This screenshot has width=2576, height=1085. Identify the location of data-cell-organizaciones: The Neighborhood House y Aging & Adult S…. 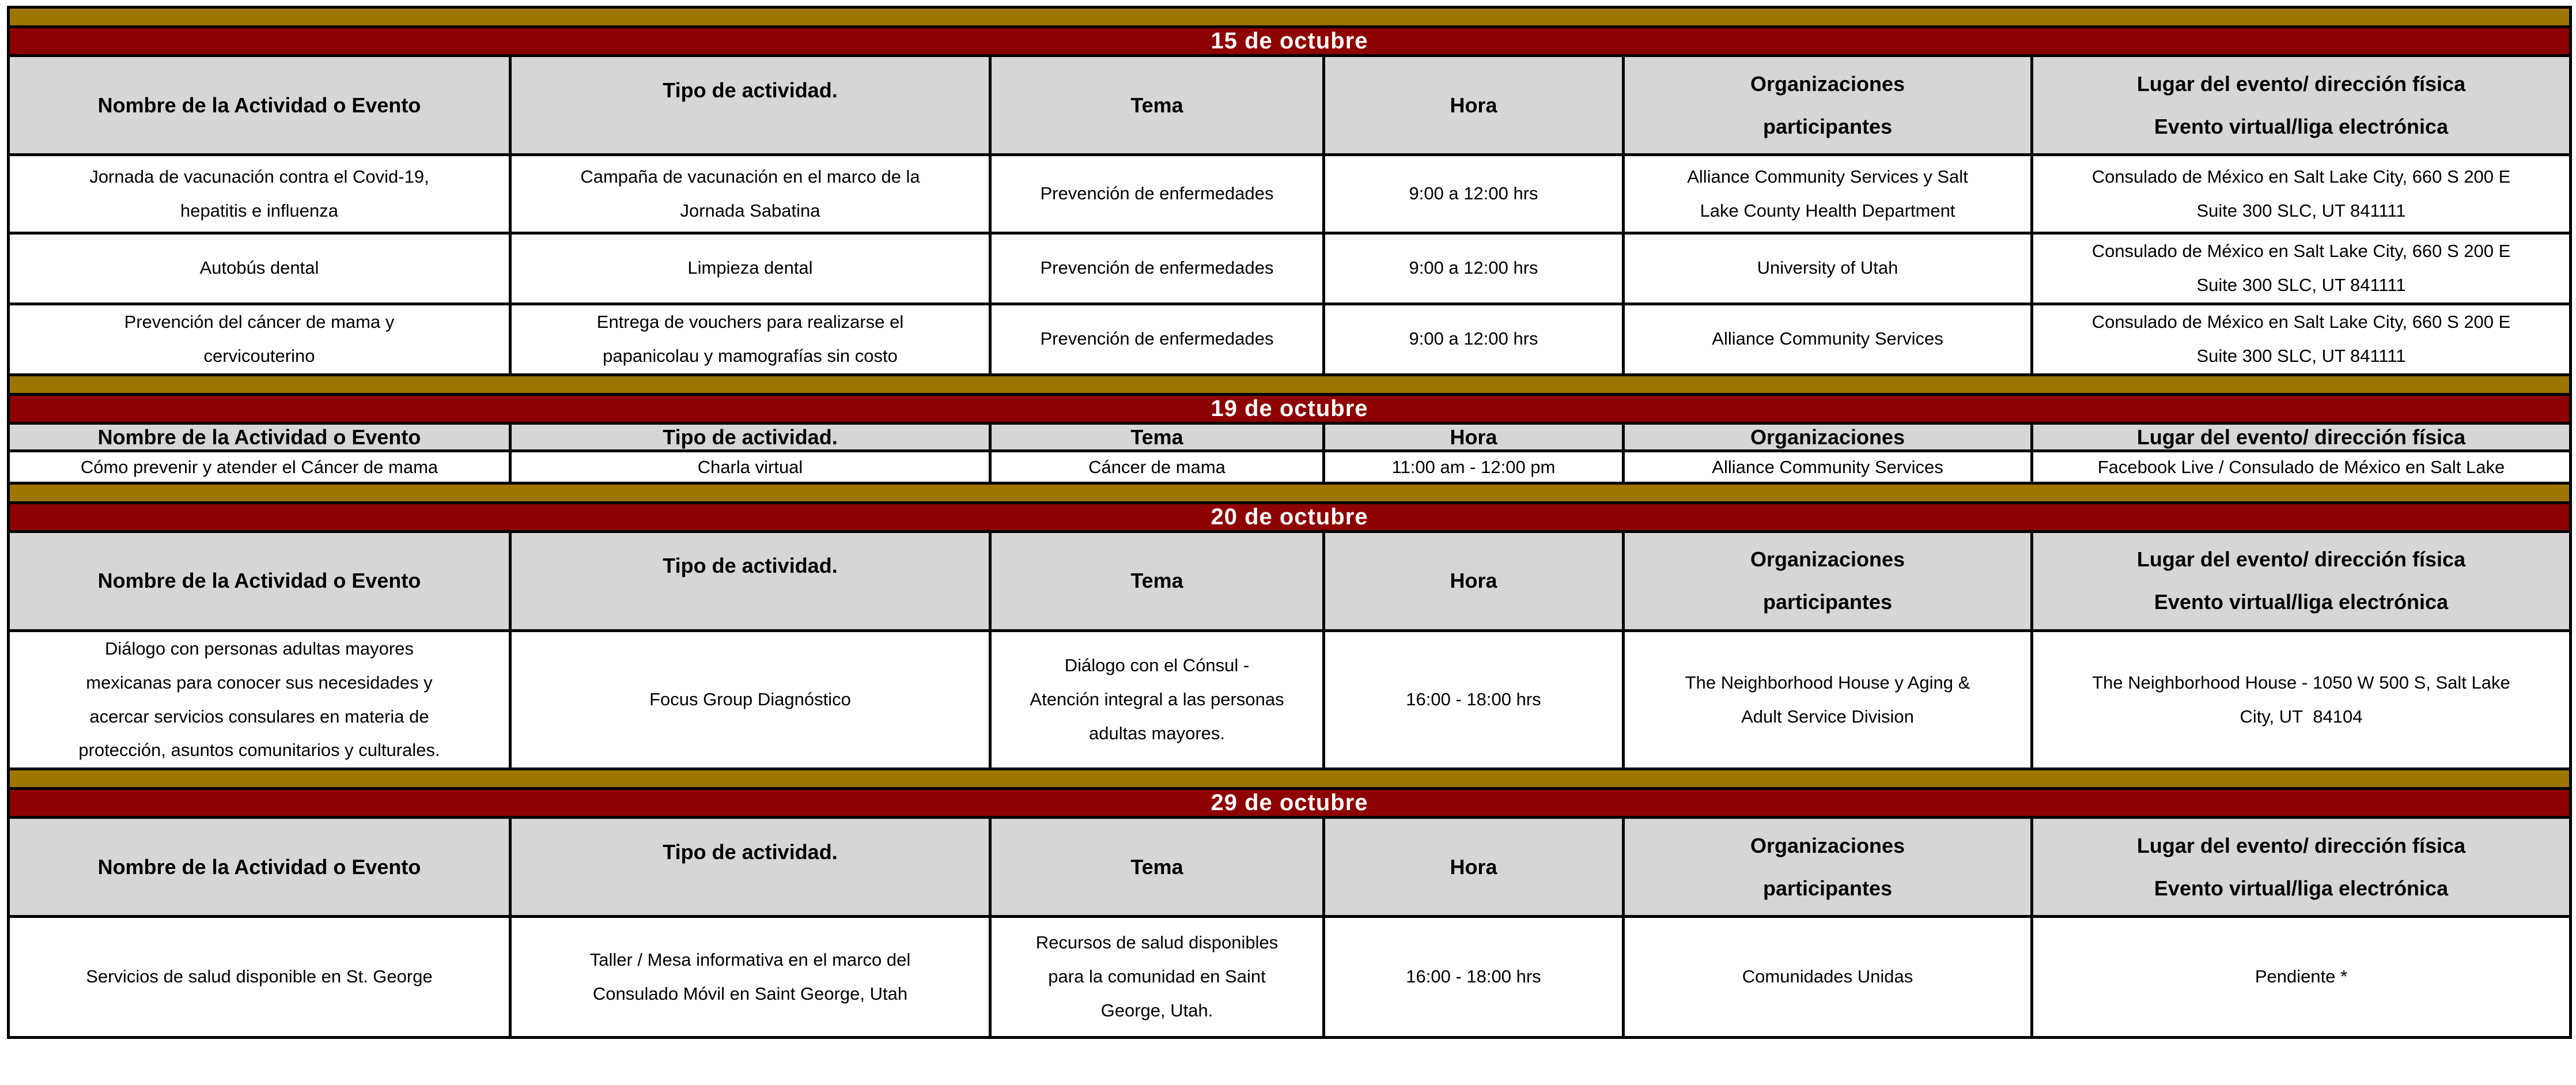
(1827, 700).